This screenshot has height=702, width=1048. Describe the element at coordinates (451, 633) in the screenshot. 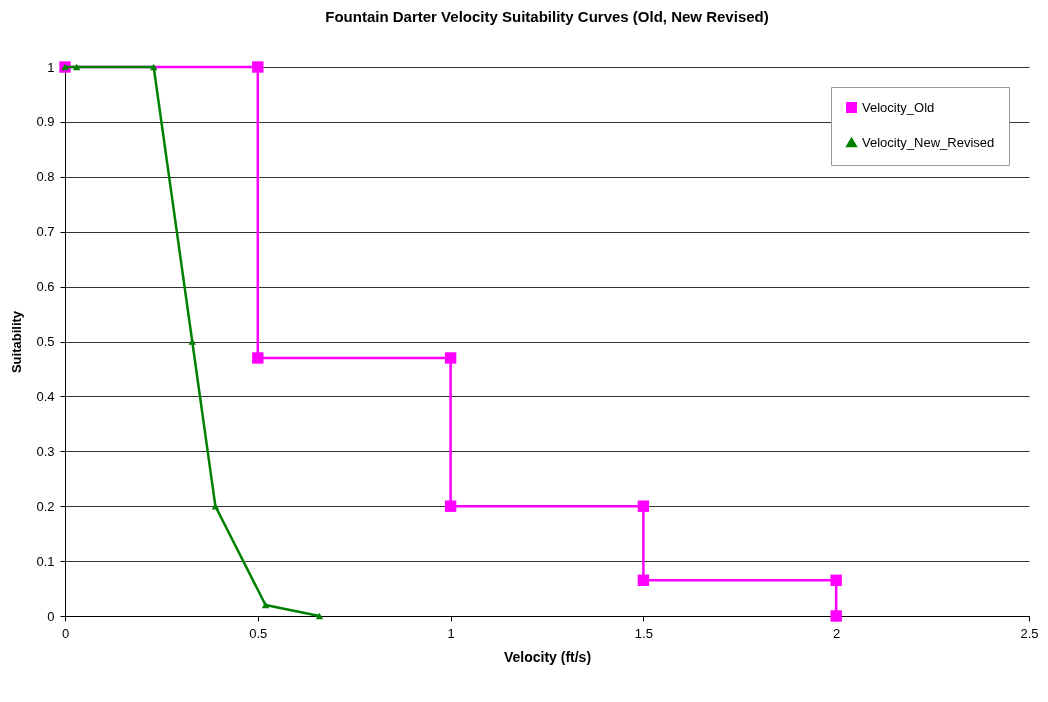

I see `x-tick-label: 1` at that location.